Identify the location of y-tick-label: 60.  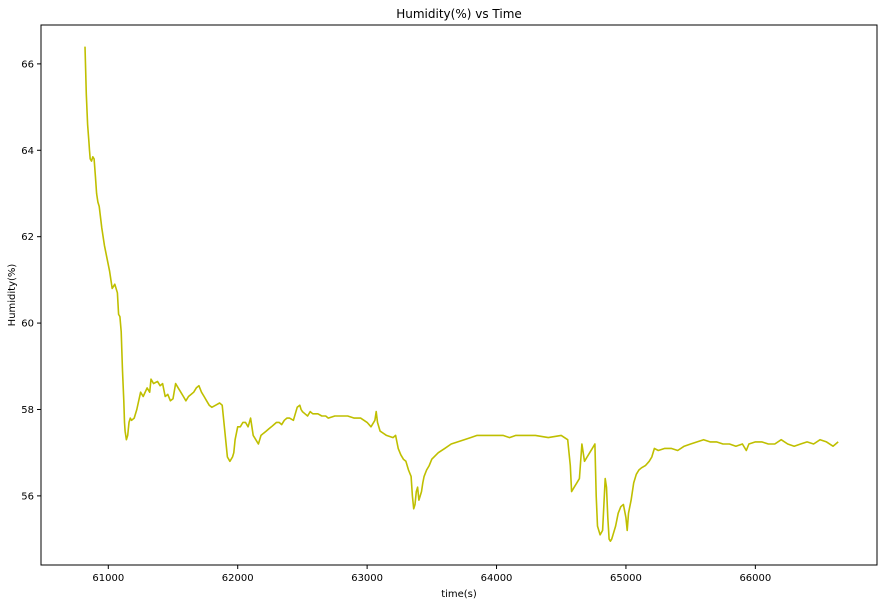
(27, 324).